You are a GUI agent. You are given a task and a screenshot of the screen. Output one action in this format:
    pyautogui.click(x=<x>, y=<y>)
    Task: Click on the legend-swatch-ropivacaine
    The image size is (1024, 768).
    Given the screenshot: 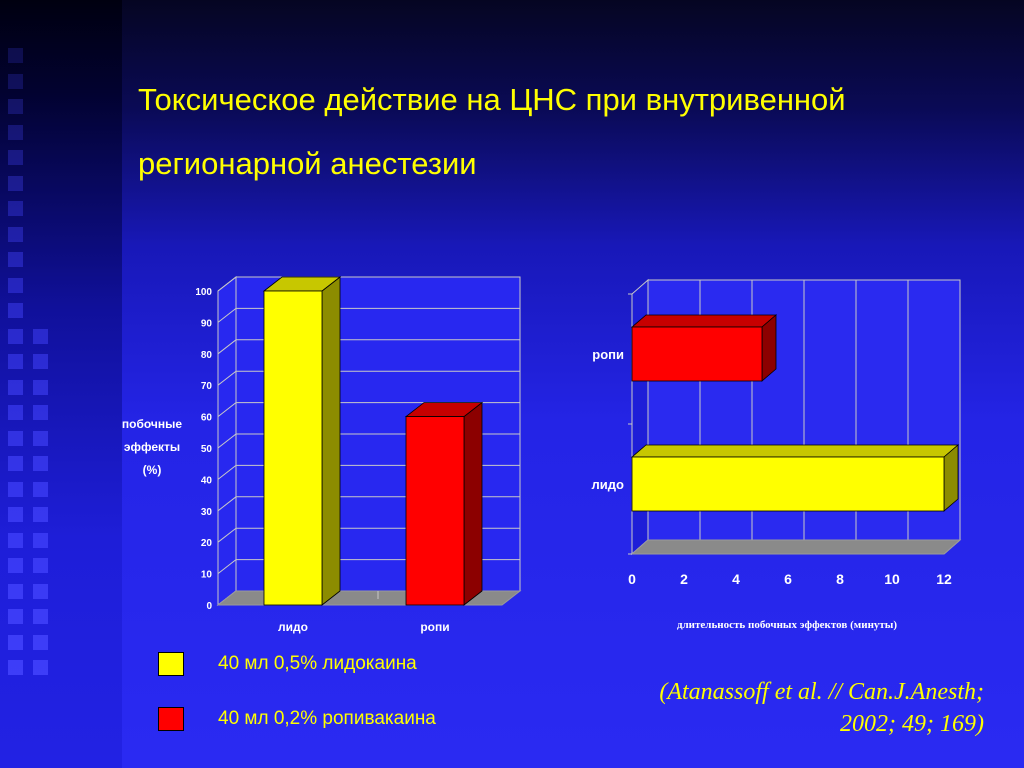 What is the action you would take?
    pyautogui.click(x=171, y=719)
    